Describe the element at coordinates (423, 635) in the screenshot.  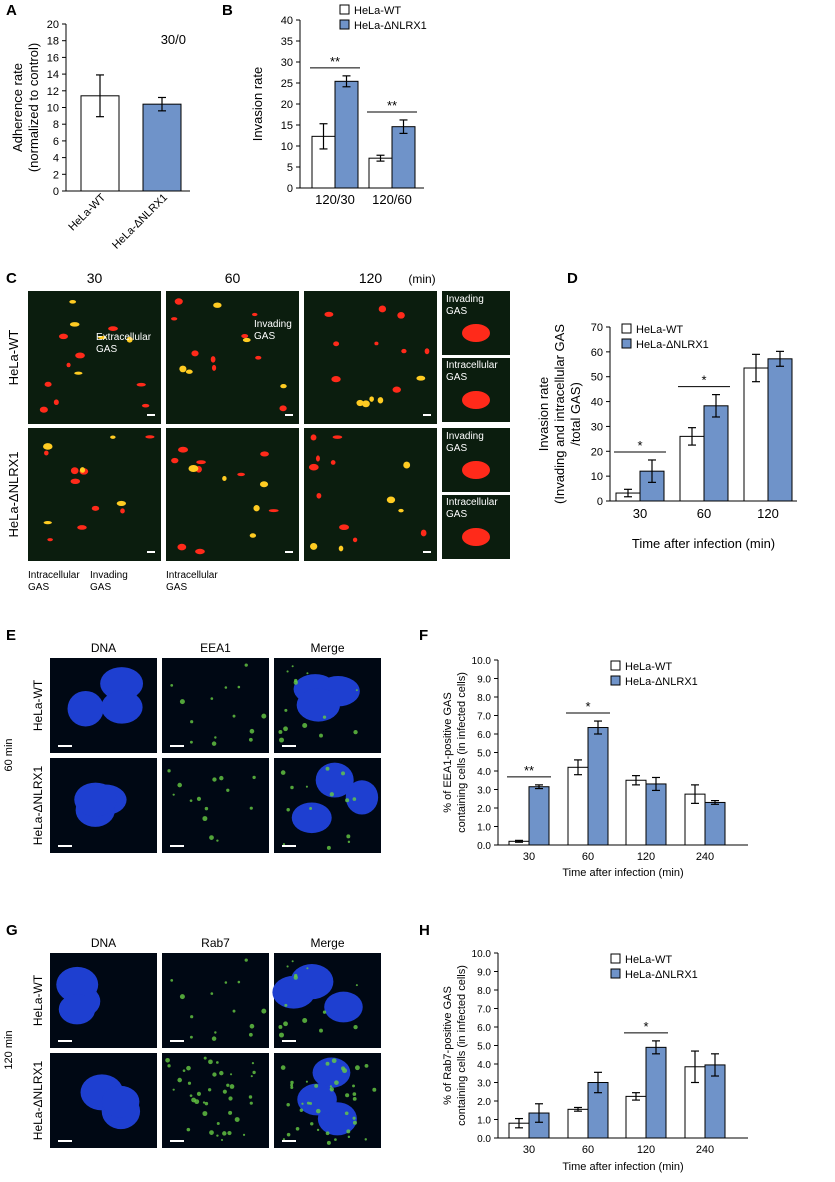
I see `panel-letter-f: F` at that location.